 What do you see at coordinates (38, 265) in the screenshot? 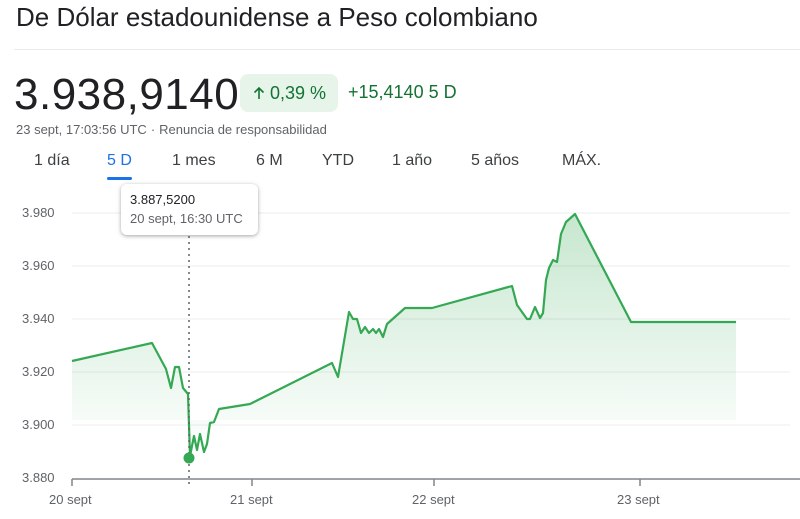
I see `y-tick-label: 3.960` at bounding box center [38, 265].